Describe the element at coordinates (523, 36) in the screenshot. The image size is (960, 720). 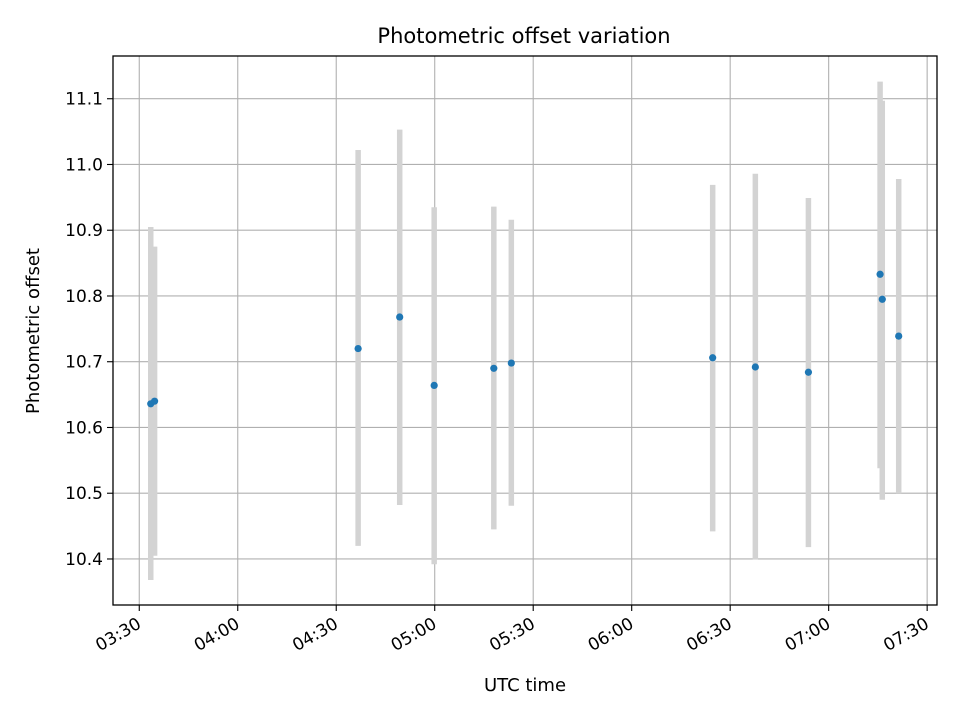
I see `chart-title: Photometric offset variation` at that location.